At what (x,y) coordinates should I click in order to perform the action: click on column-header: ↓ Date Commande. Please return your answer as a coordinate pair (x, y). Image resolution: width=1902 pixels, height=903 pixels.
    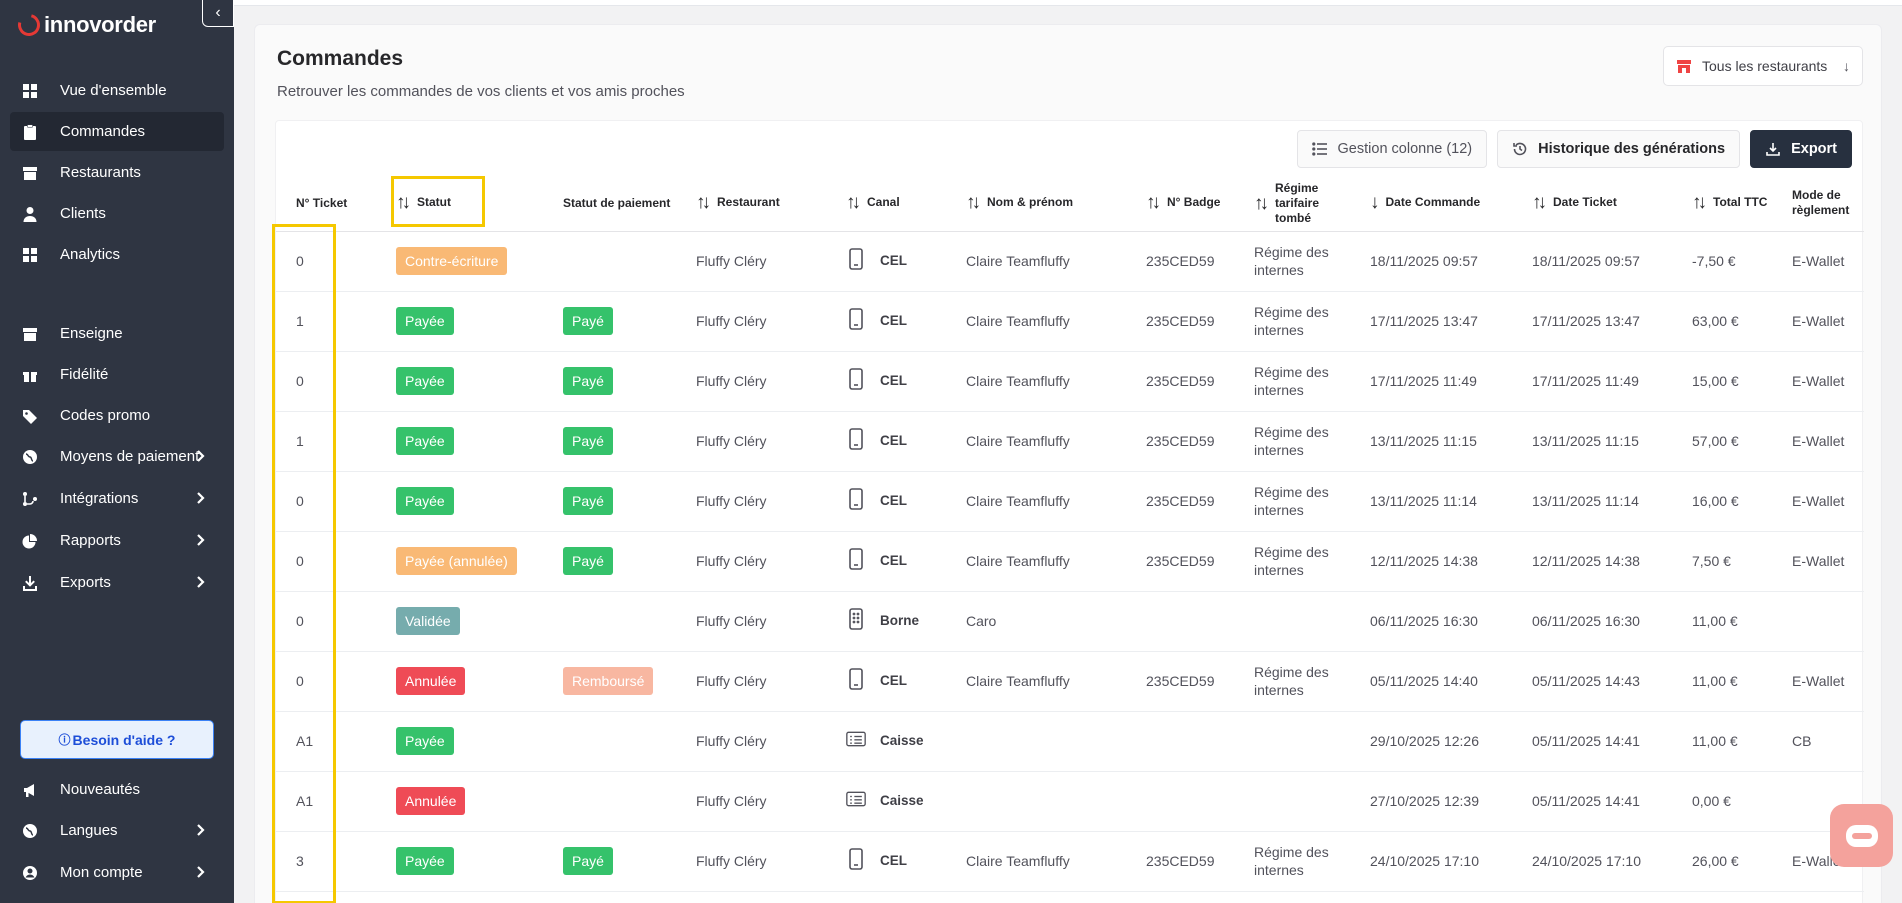
    Looking at the image, I should click on (1431, 204).